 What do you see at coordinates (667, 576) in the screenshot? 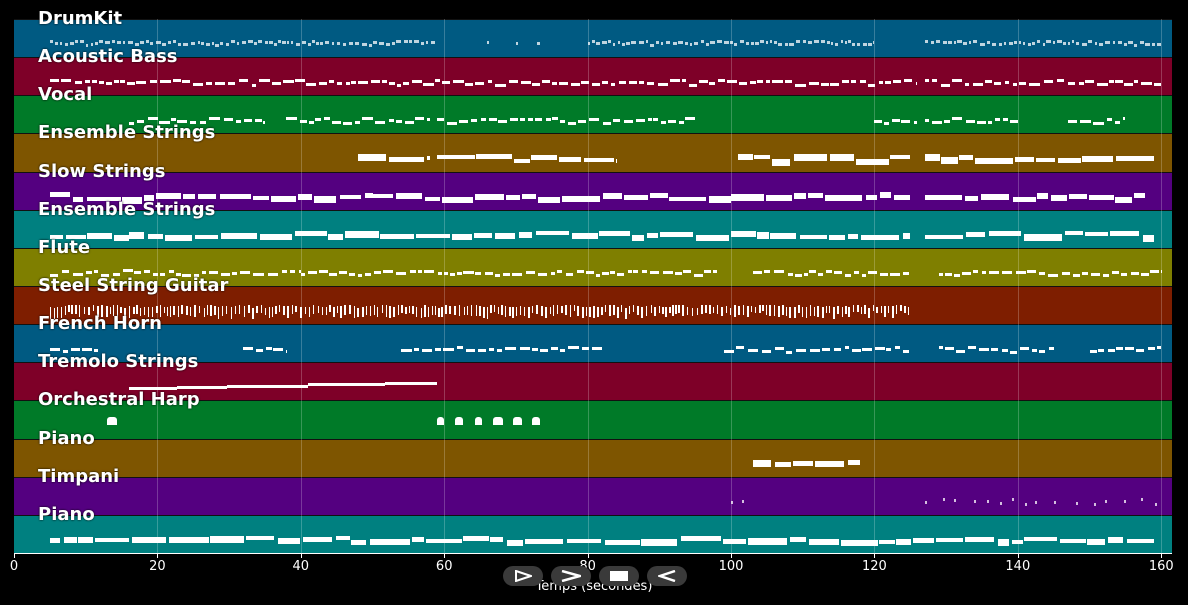
I see `back-button` at bounding box center [667, 576].